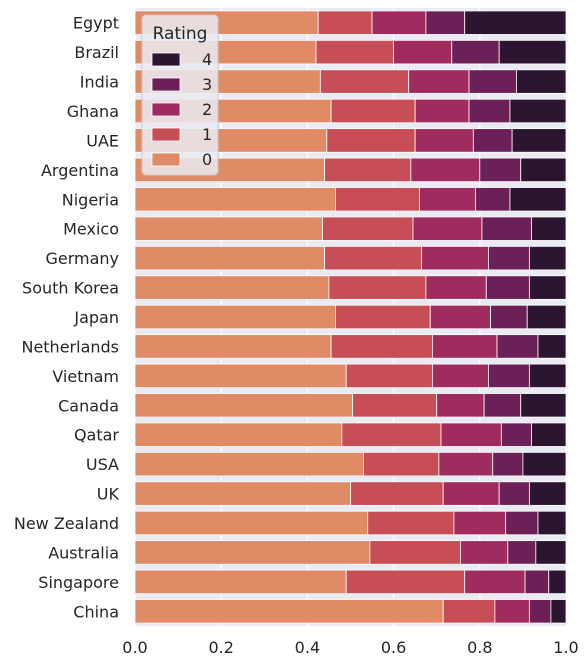 The width and height of the screenshot is (586, 661). Describe the element at coordinates (78, 582) in the screenshot. I see `y-tick-label: Singapore` at that location.